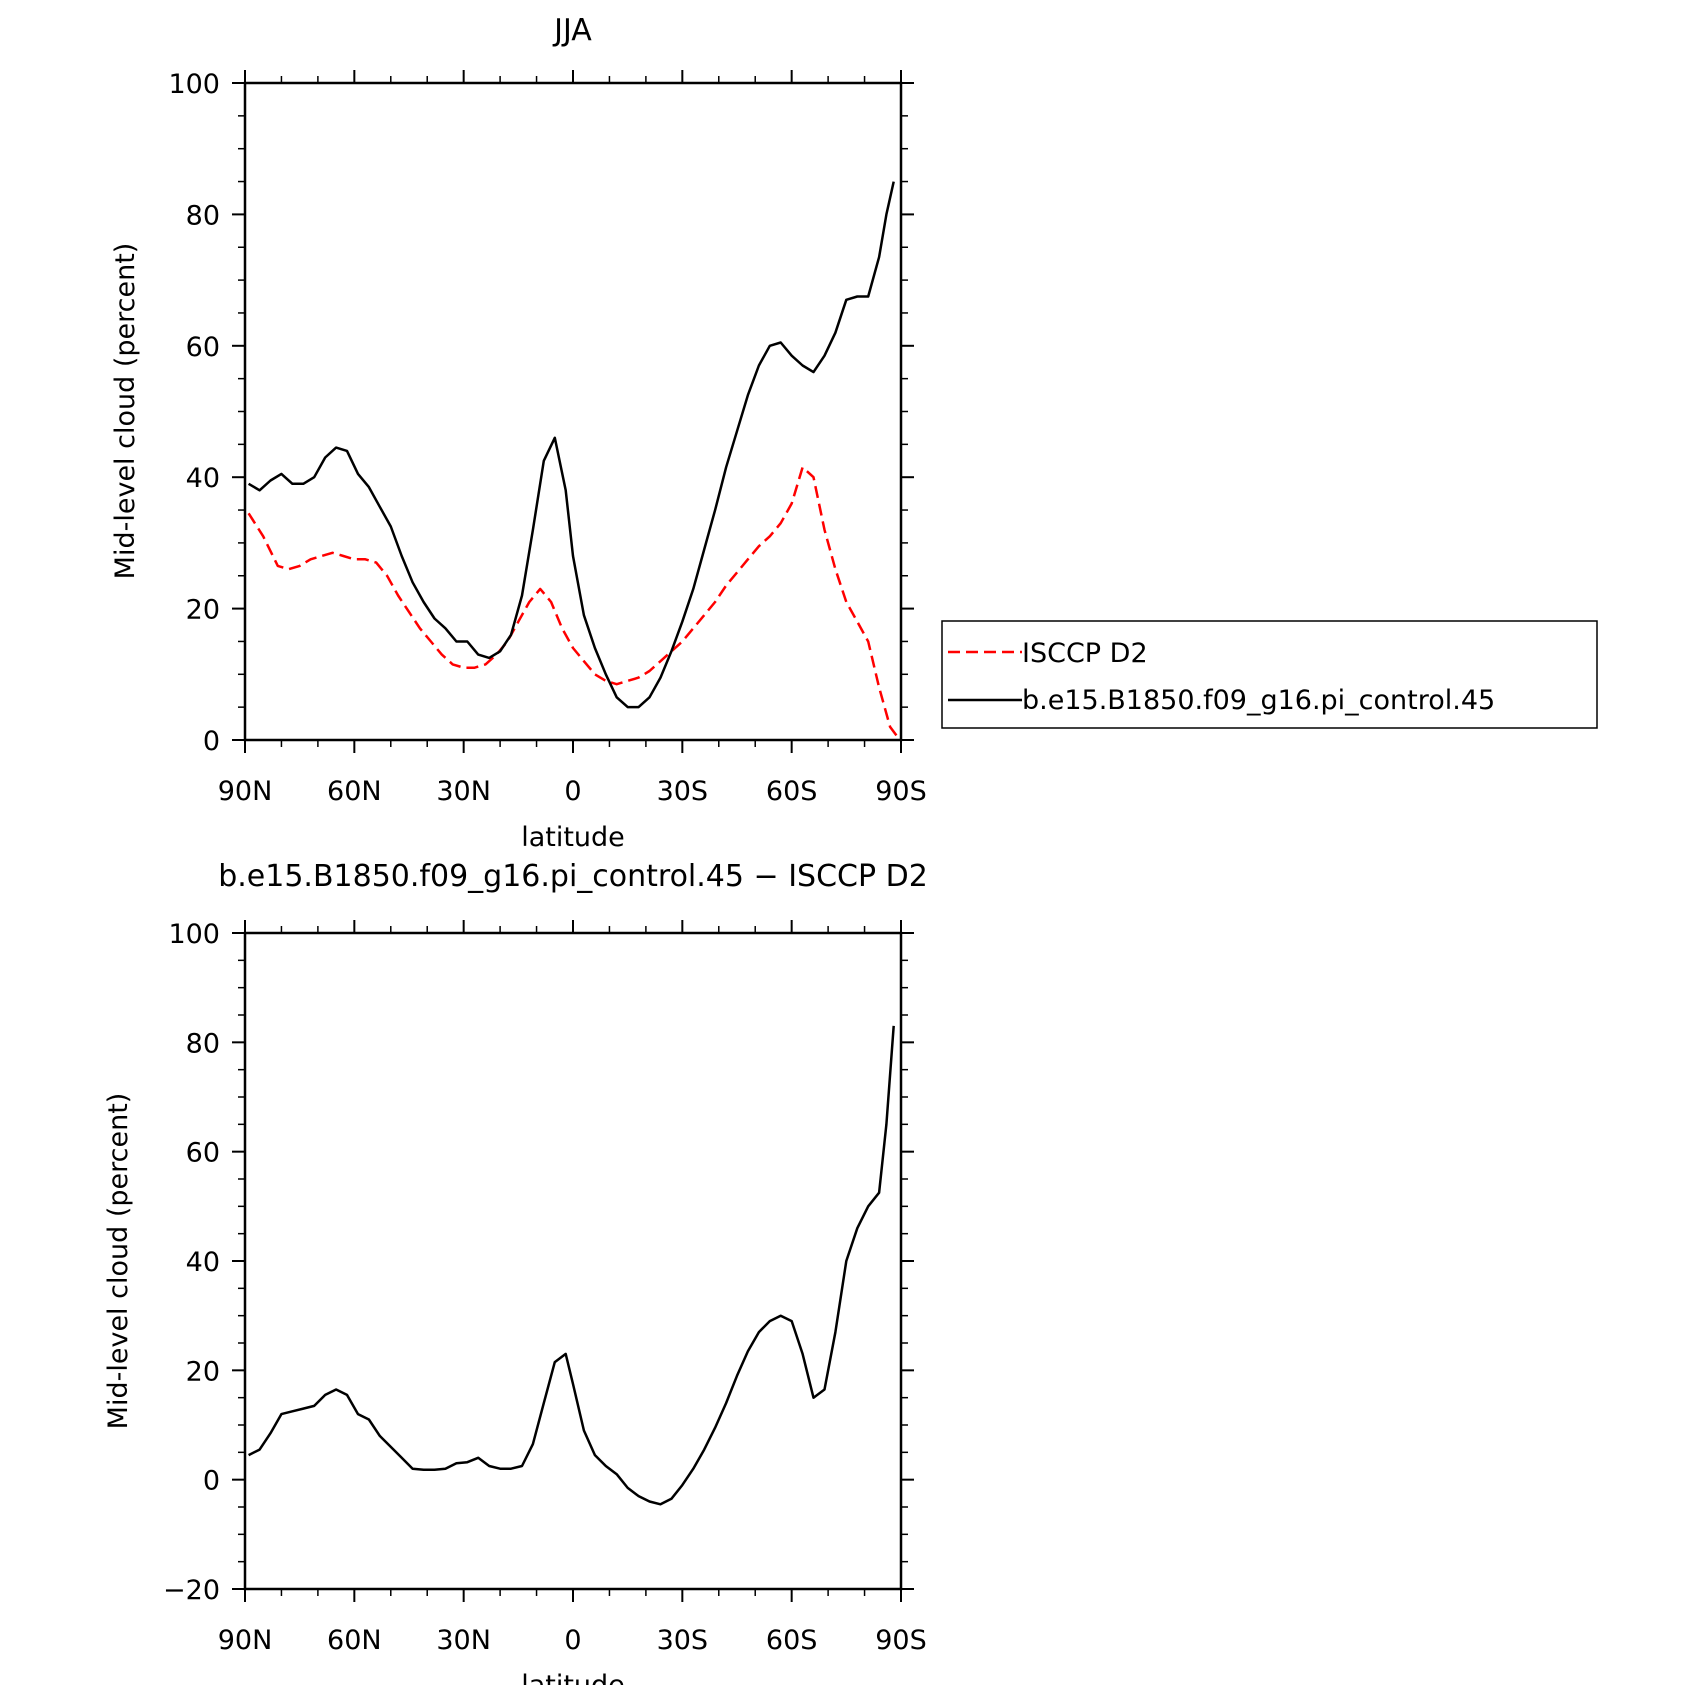 This screenshot has height=1685, width=1685. Describe the element at coordinates (191, 1590) in the screenshot. I see `bottom-y-tick-label: −20` at that location.